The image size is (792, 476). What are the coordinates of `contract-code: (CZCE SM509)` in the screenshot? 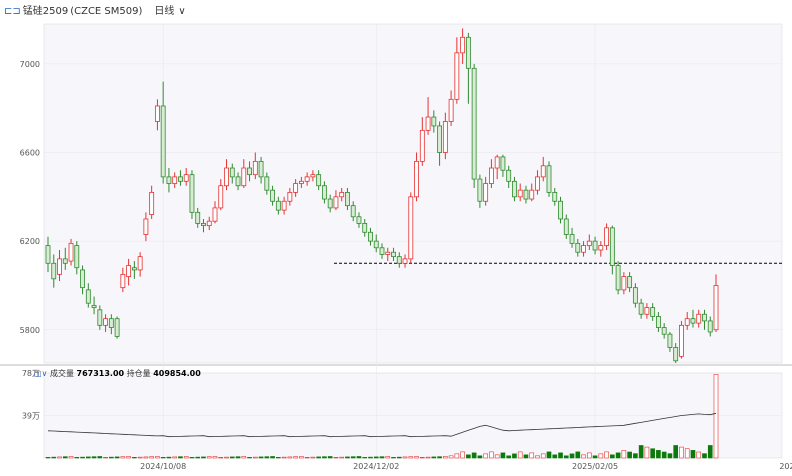 It's located at (106, 11).